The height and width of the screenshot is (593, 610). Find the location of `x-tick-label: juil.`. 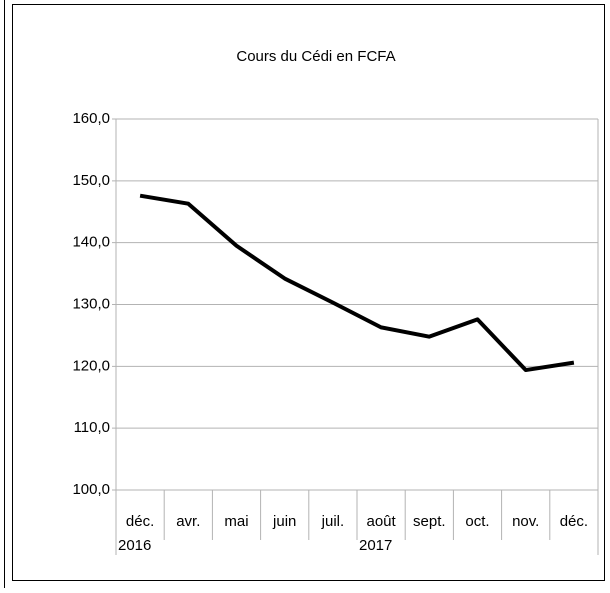

x-tick-label: juil. is located at coordinates (333, 521).